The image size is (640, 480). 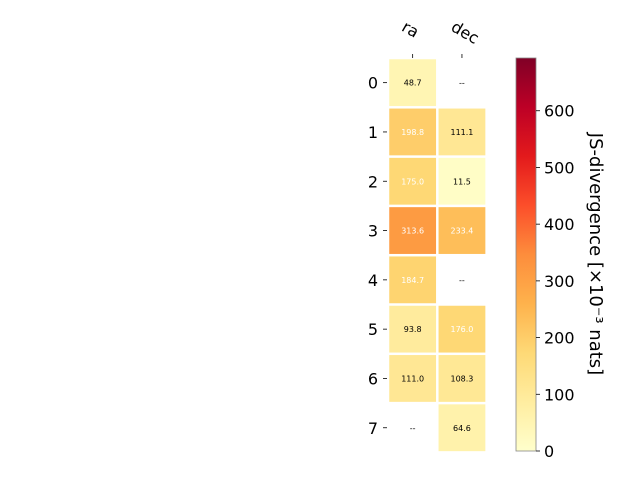 I want to click on colorbar-tick-label: 500, so click(x=559, y=167).